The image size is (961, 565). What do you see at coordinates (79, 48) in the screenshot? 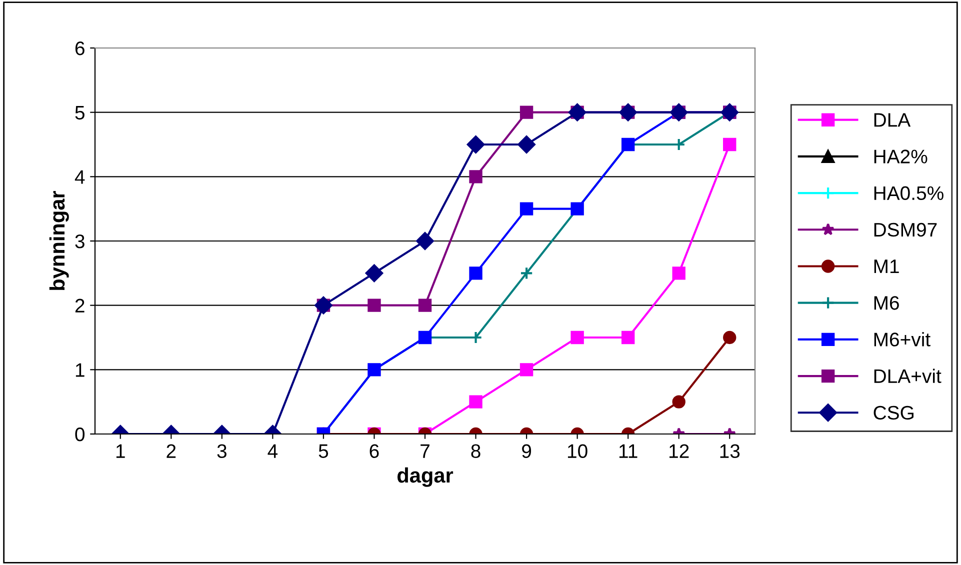
I see `y-tick-label: 6` at bounding box center [79, 48].